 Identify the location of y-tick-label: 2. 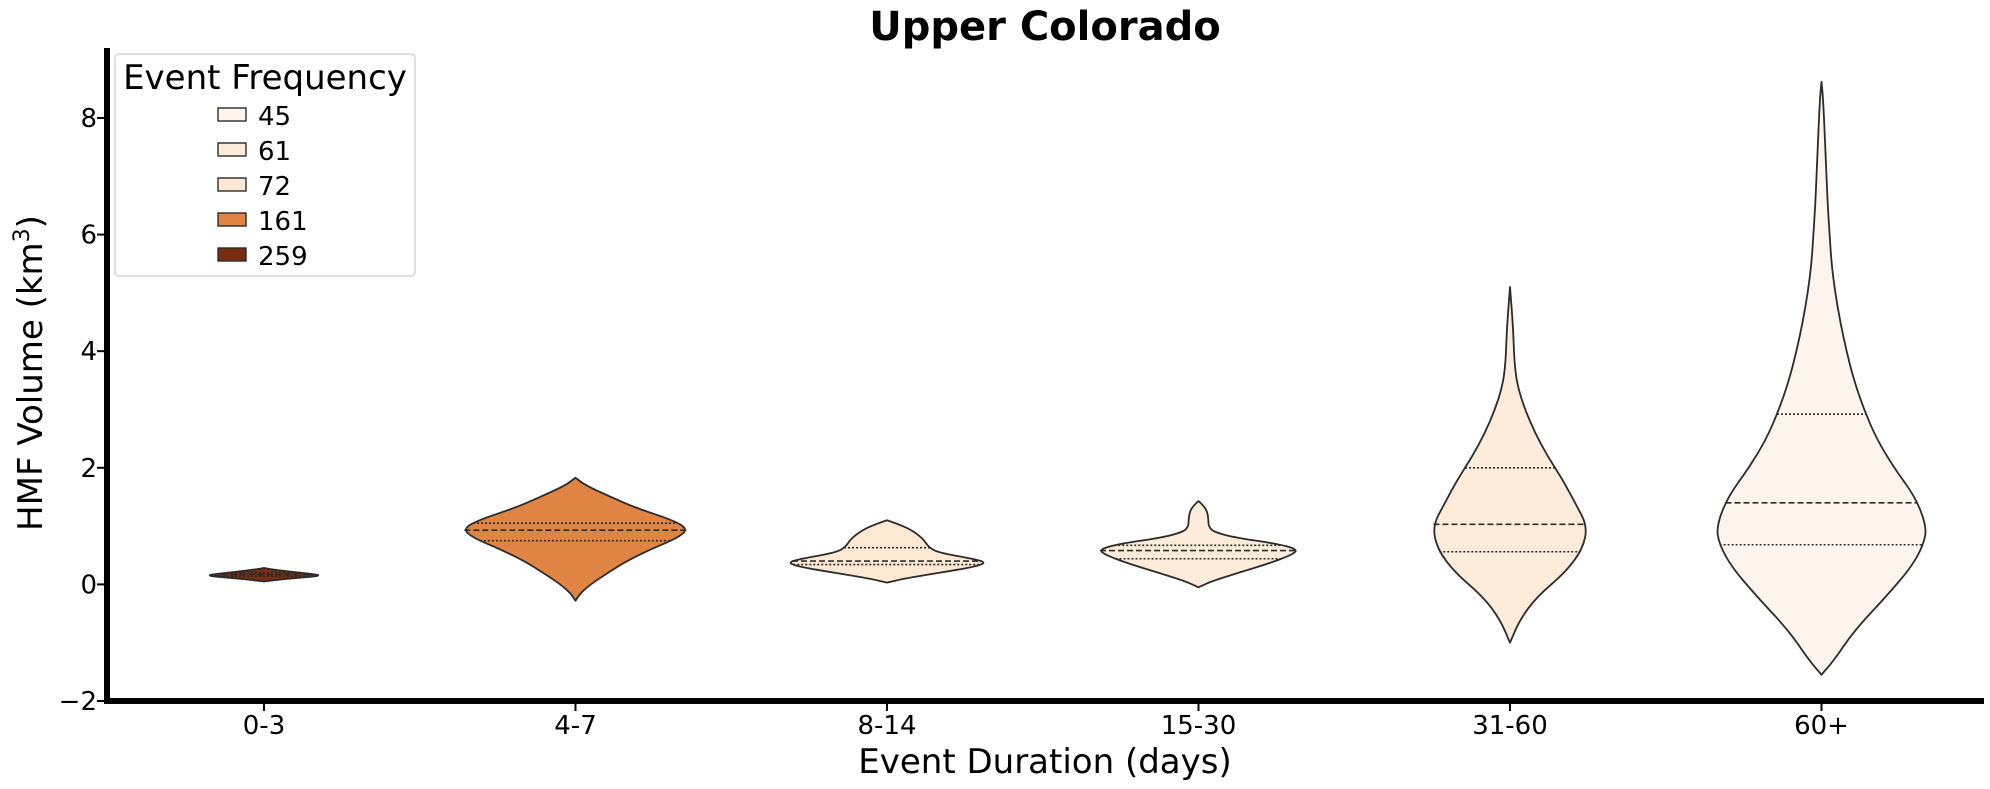
(88, 469).